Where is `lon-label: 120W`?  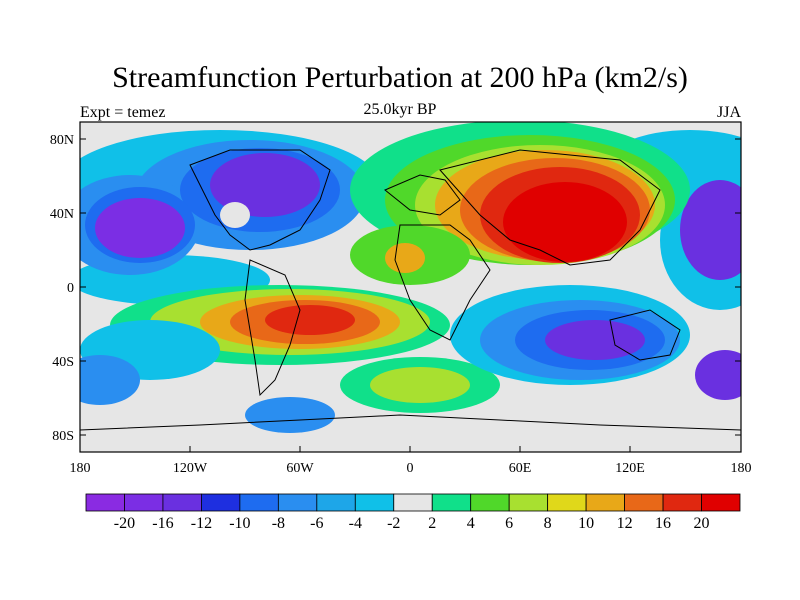 lon-label: 120W is located at coordinates (190, 468).